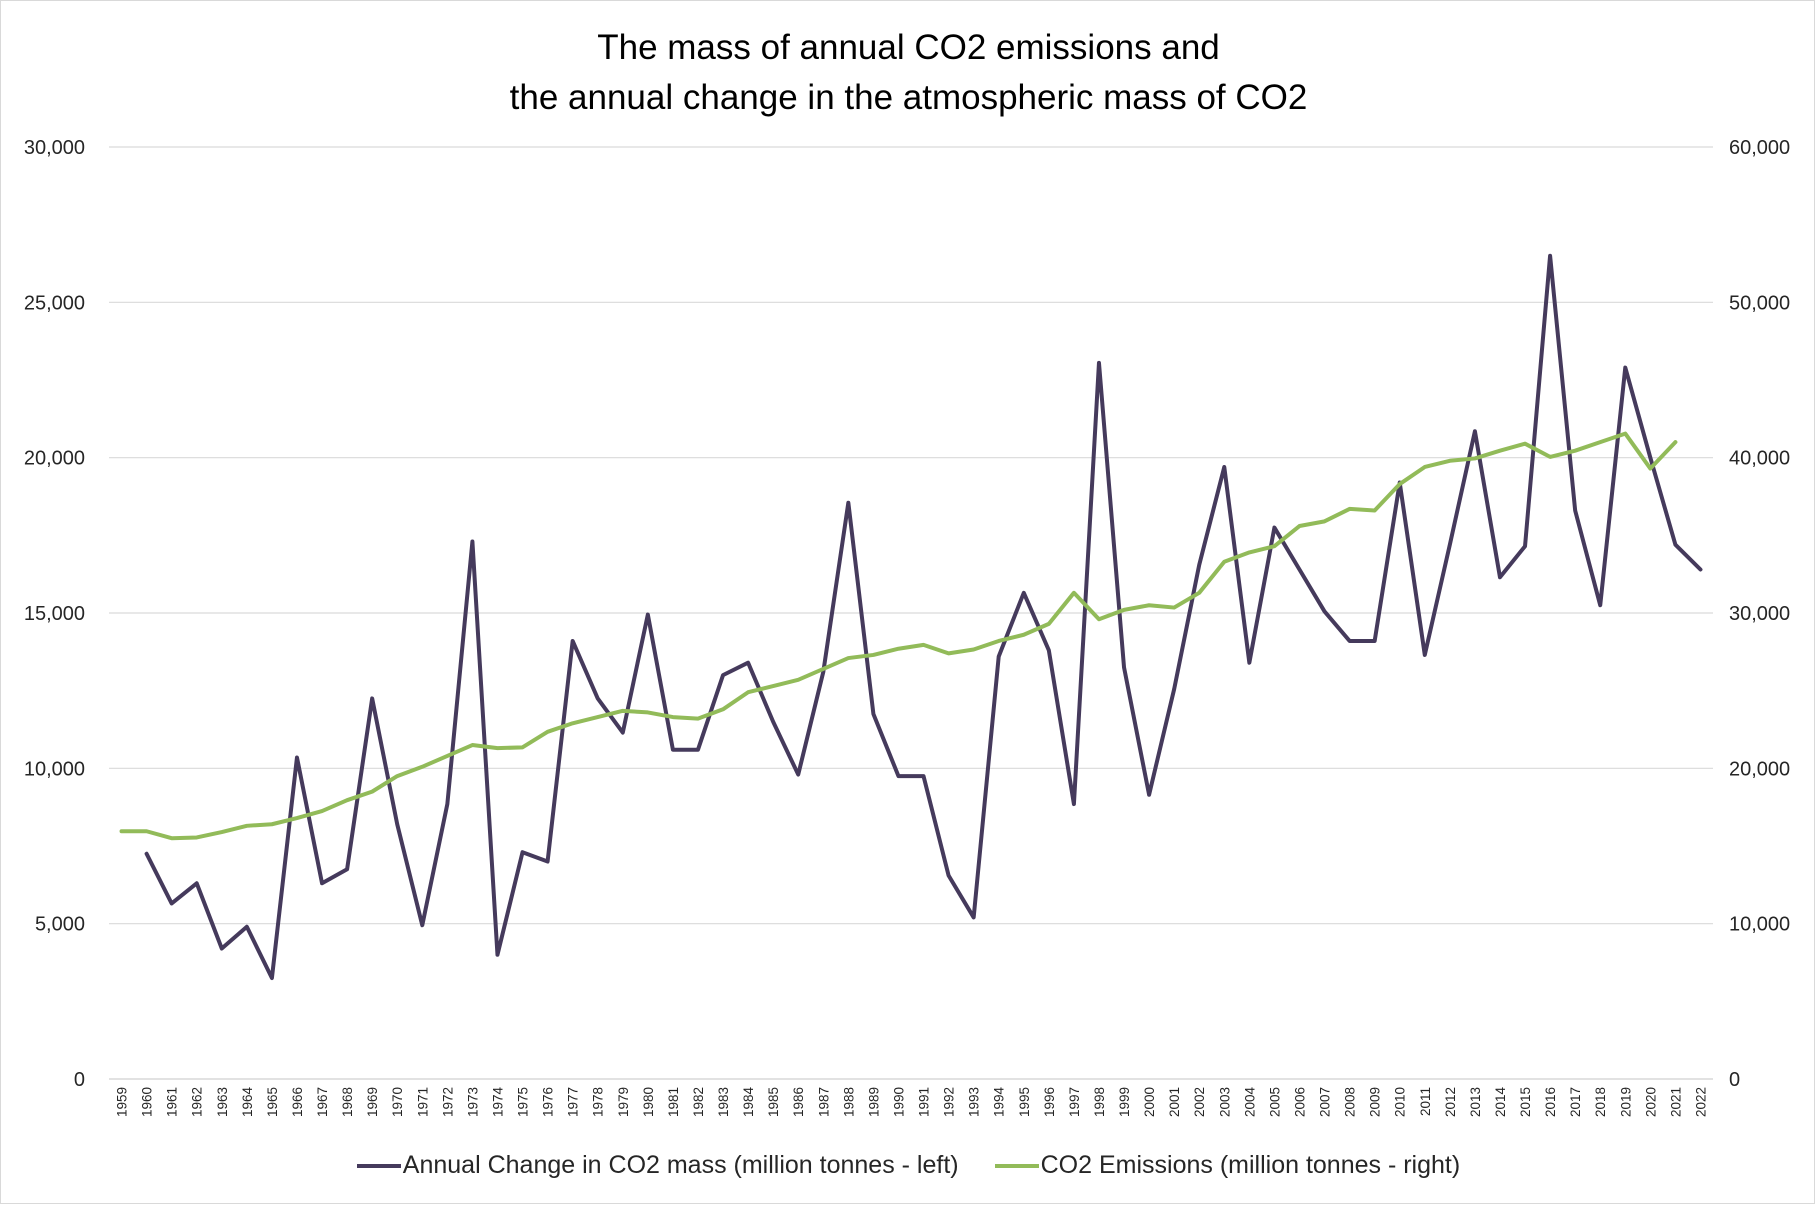  What do you see at coordinates (798, 1102) in the screenshot?
I see `x-tick-label: 1986` at bounding box center [798, 1102].